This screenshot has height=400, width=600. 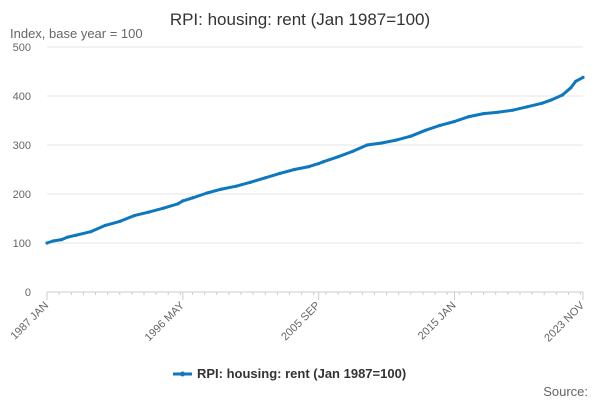 I want to click on chart-subtitle: Index, base year = 100, so click(x=76, y=33).